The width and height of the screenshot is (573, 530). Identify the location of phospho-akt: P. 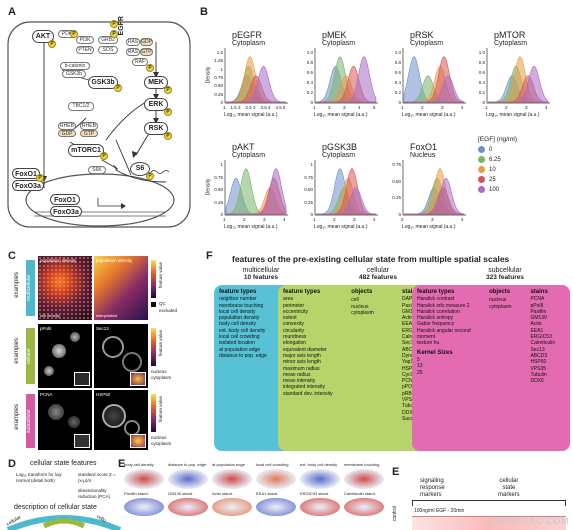
(52, 44).